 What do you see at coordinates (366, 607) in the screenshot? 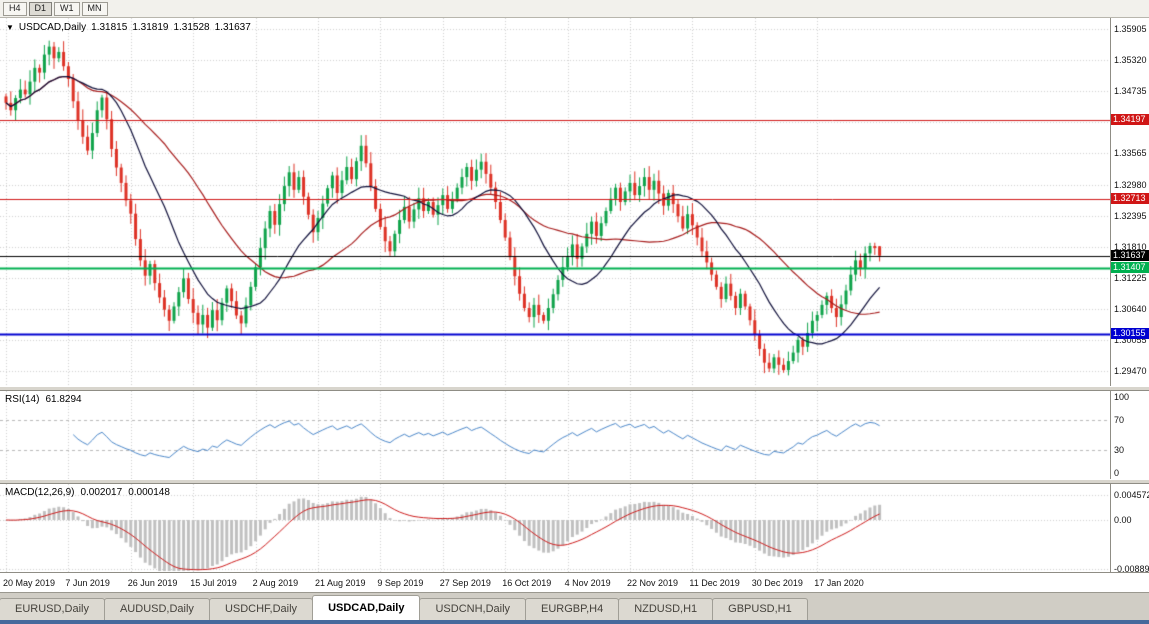
I see `chart-tab-usdcad-daily: USDCAD,Daily` at bounding box center [366, 607].